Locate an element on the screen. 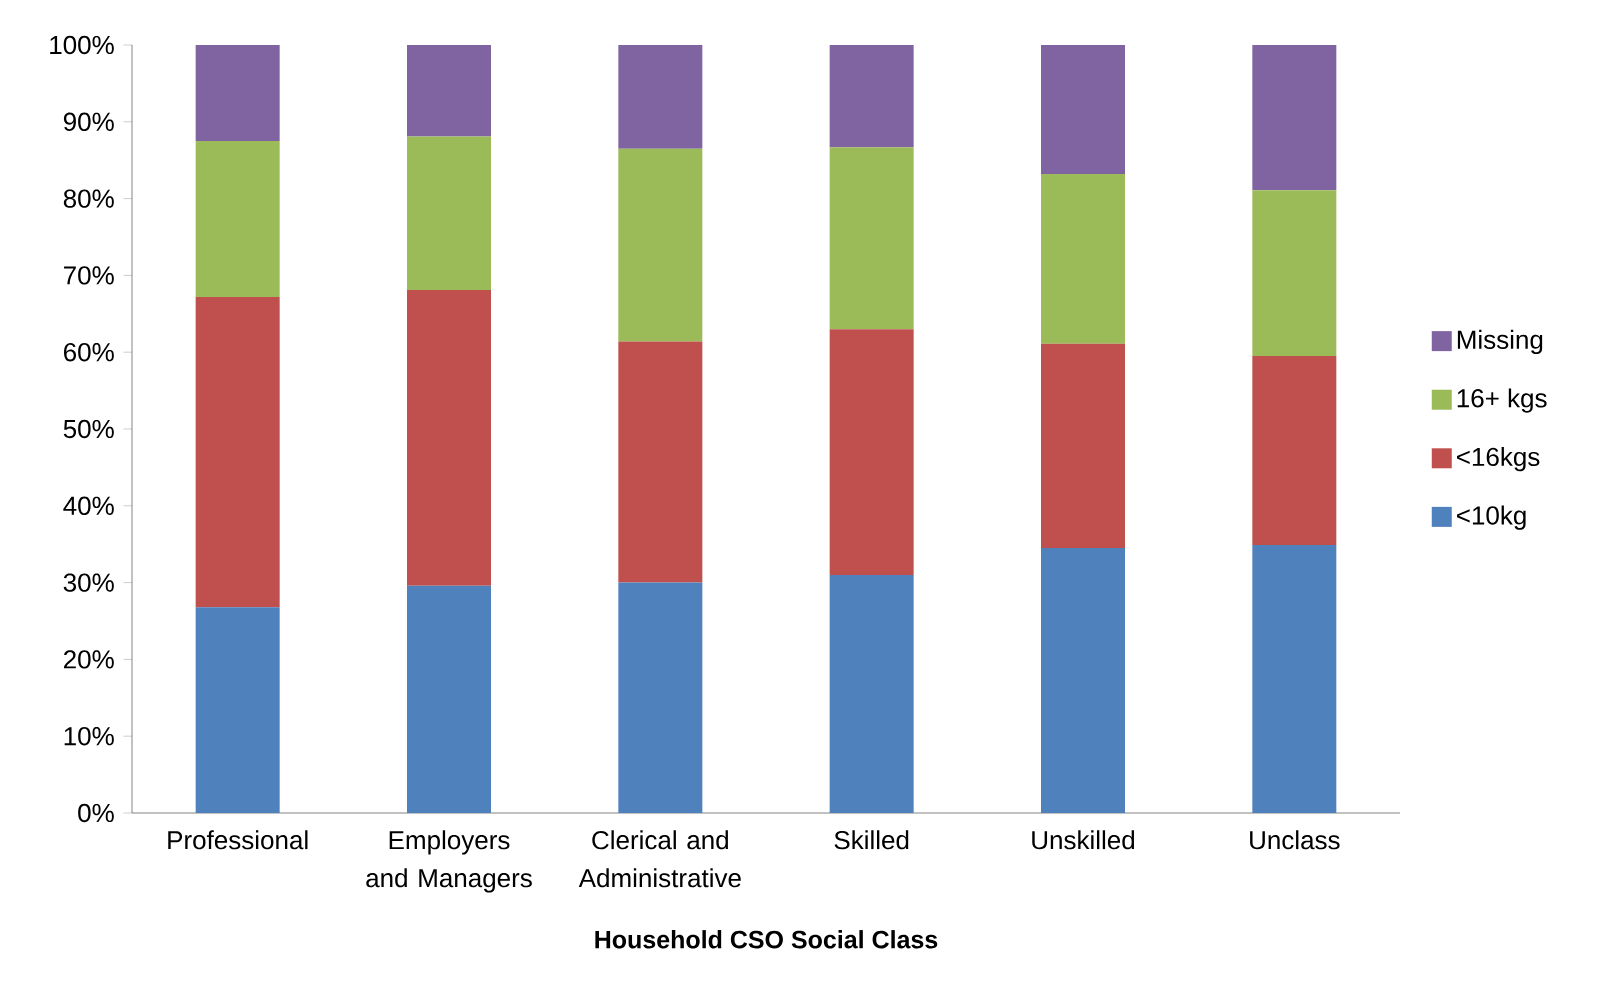  y-tick-label: 80% is located at coordinates (88, 198).